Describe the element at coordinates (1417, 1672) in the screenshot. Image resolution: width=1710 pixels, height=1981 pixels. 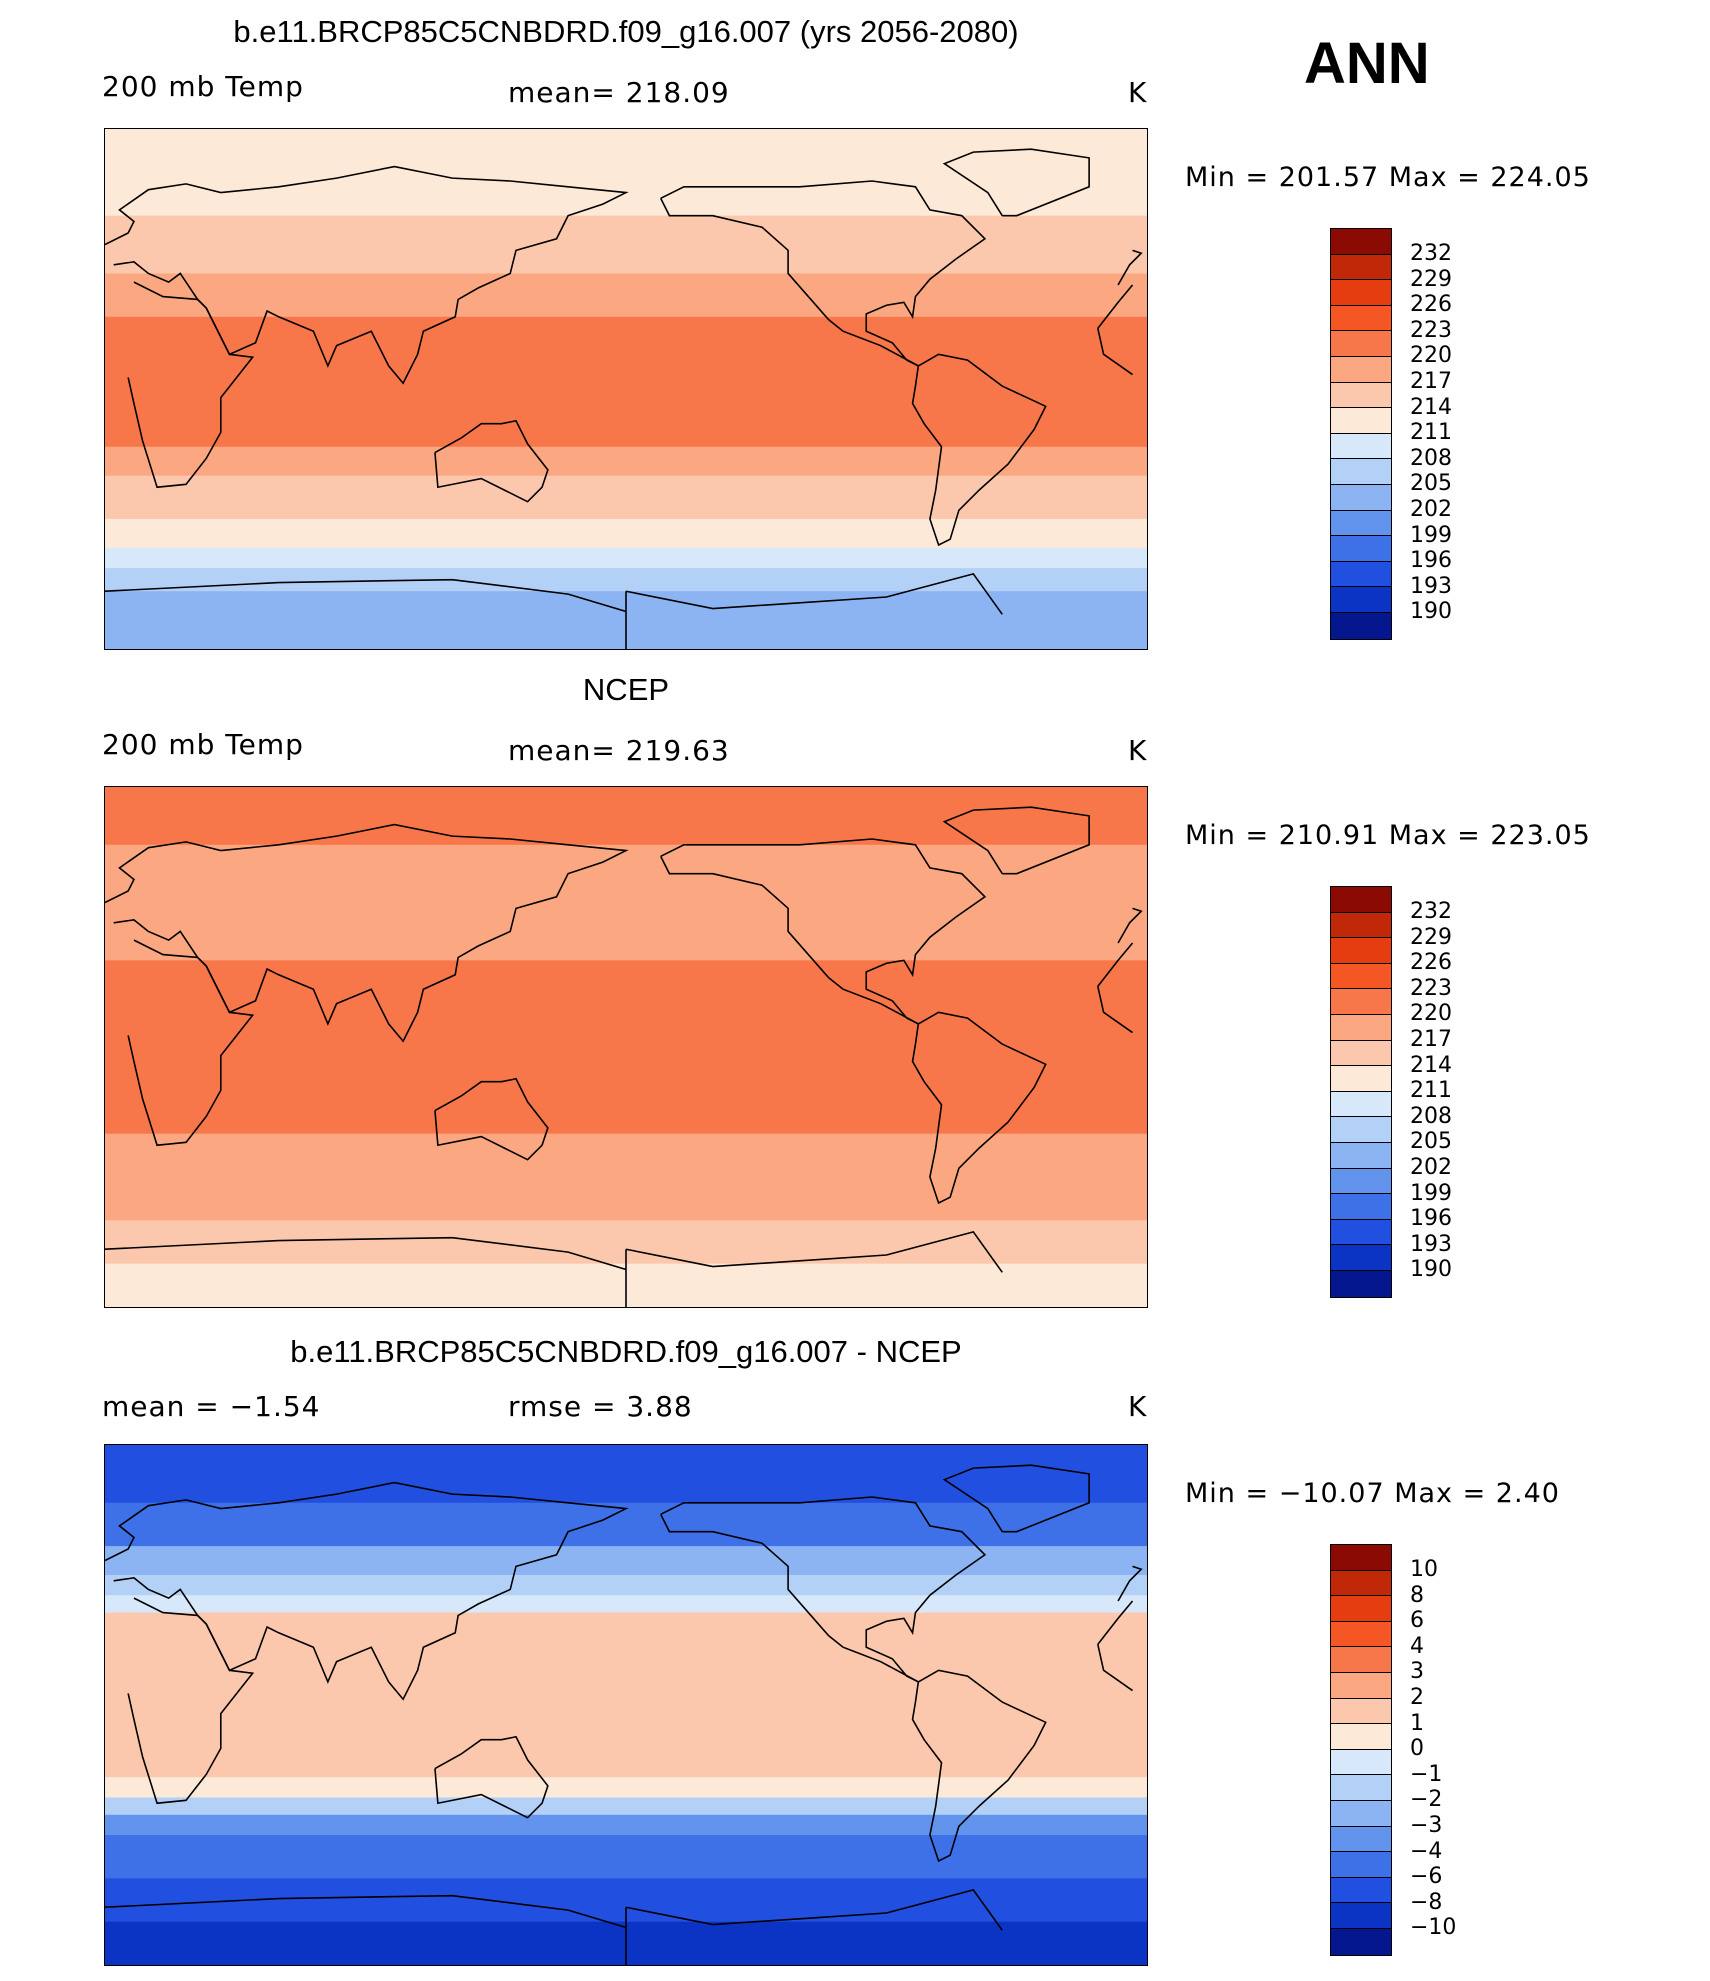
I see `colorbar-tick-label: 3` at that location.